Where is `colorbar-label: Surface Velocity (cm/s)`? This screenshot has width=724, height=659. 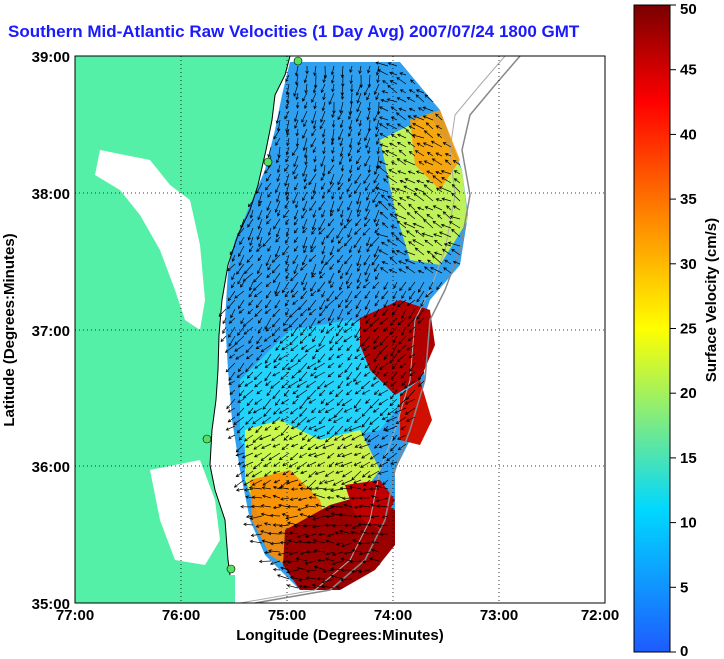
colorbar-label: Surface Velocity (cm/s) is located at coordinates (711, 300).